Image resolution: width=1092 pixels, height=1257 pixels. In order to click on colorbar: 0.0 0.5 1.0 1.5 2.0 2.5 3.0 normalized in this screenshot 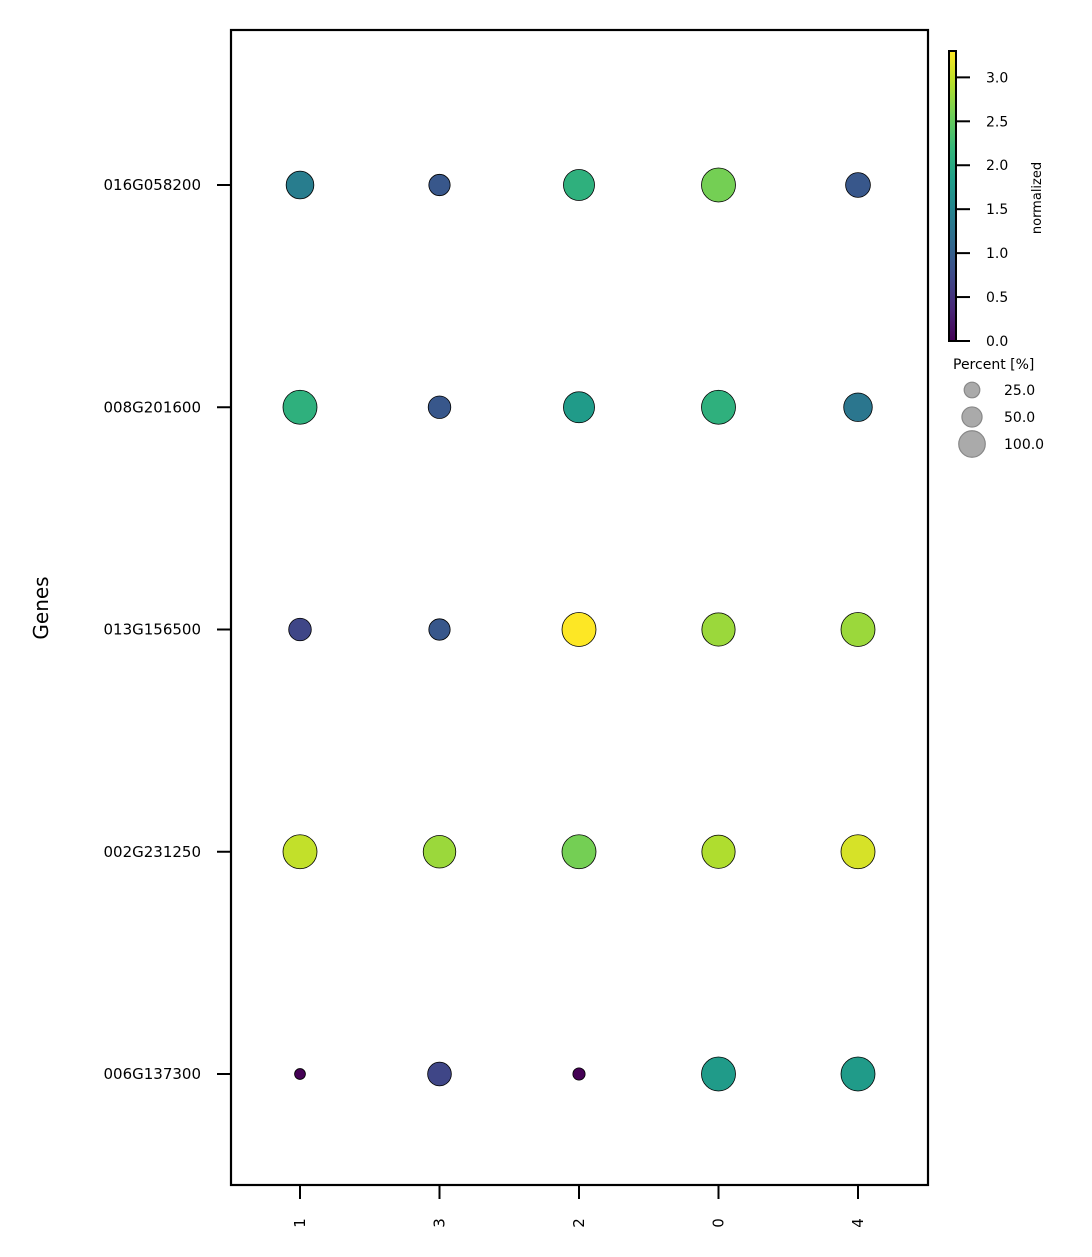, I will do `click(996, 200)`.